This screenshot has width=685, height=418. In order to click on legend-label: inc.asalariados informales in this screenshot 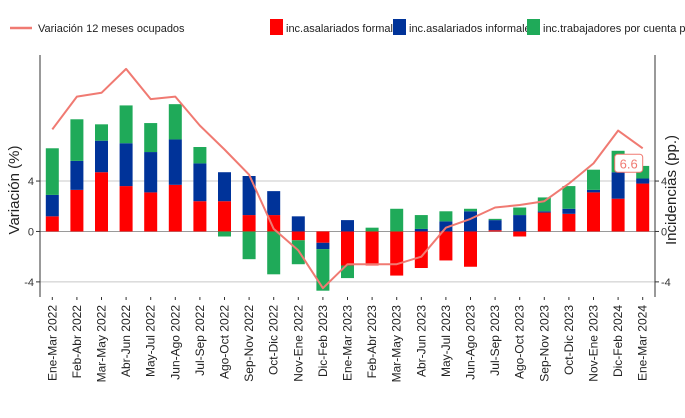, I will do `click(473, 29)`.